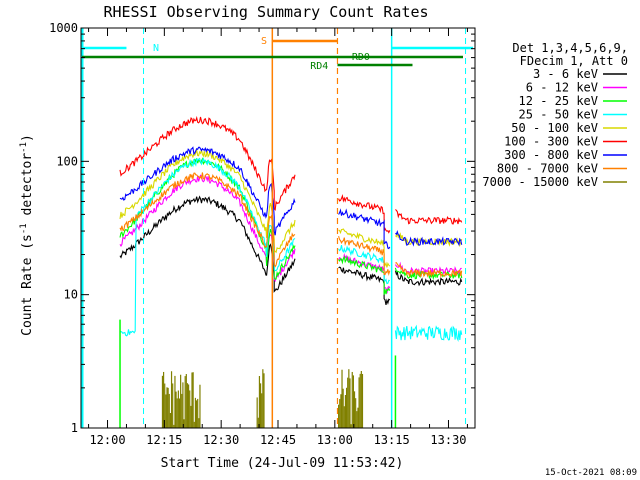 This screenshot has height=480, width=640. What do you see at coordinates (74, 428) in the screenshot?
I see `y-tick-label: 1` at bounding box center [74, 428].